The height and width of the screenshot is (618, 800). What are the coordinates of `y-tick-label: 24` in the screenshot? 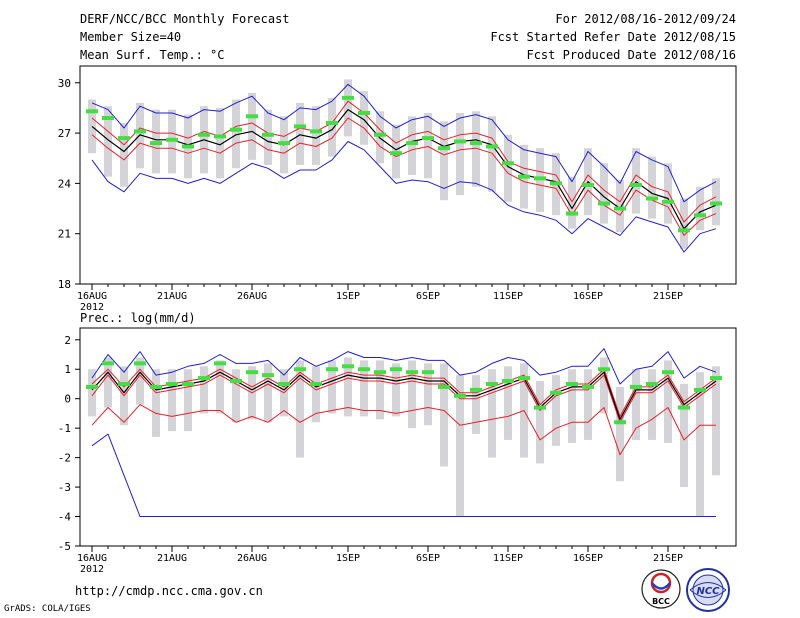 It's located at (65, 183).